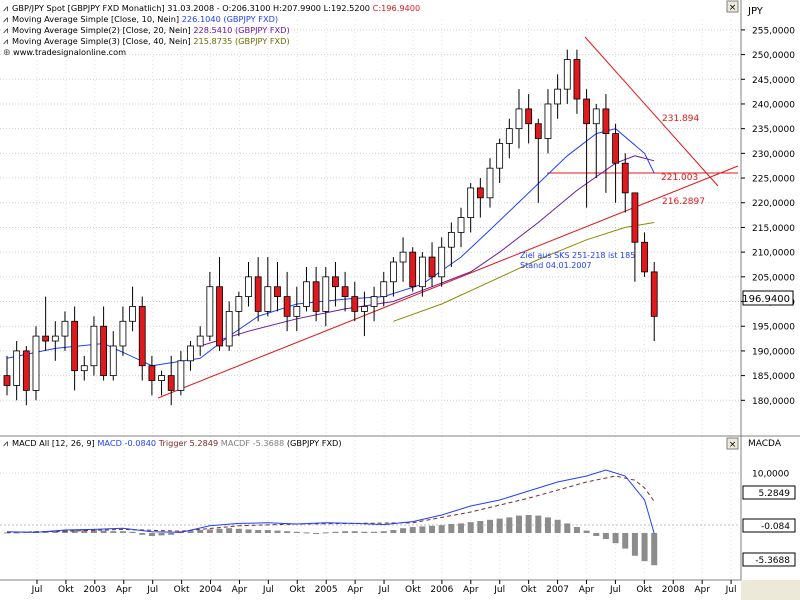 The image size is (800, 600). What do you see at coordinates (54, 443) in the screenshot?
I see `macd-legend-prefix: MACD All [12, 26, 9]` at bounding box center [54, 443].